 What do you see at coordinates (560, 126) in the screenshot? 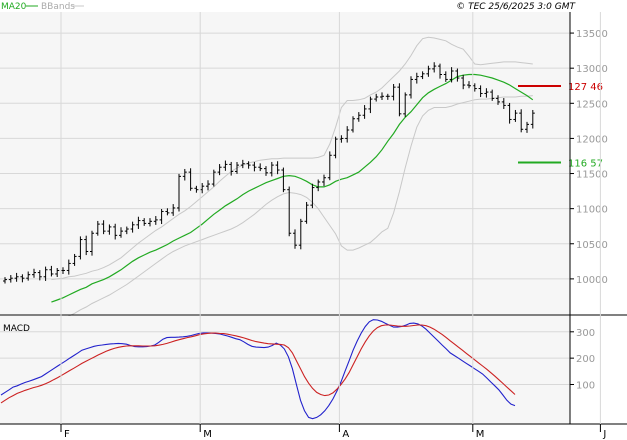
I see `price-levels: 127 46 116 57` at bounding box center [560, 126].